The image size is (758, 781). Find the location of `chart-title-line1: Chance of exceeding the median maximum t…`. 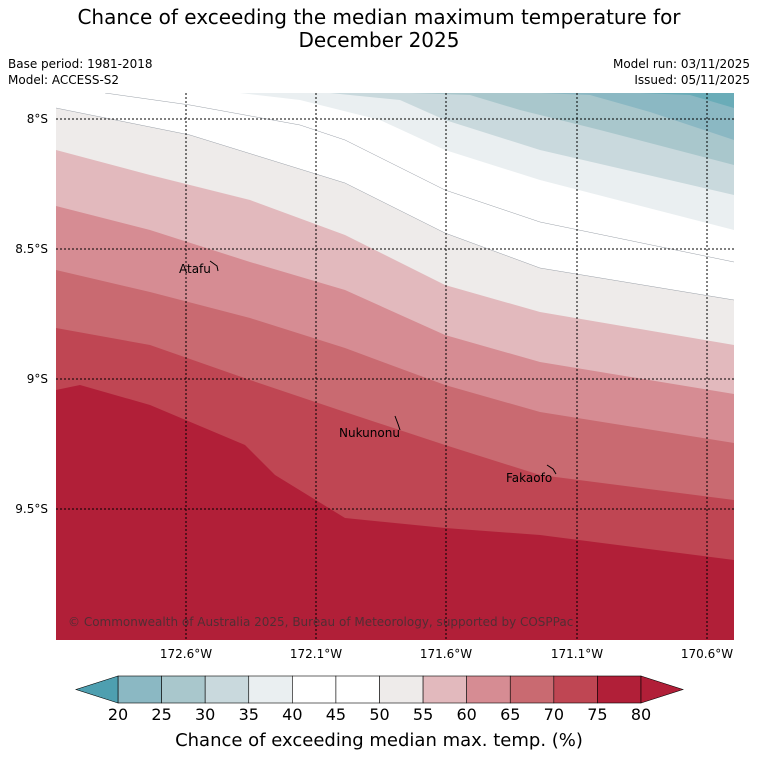

chart-title-line1: Chance of exceeding the median maximum t… is located at coordinates (379, 17).